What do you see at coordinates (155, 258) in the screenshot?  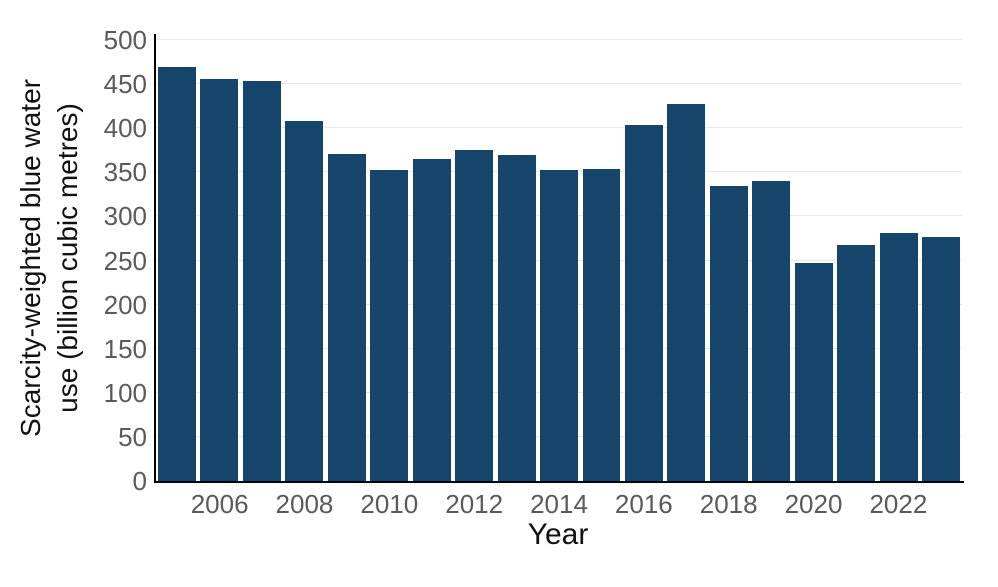 I see `y-axis-spine` at bounding box center [155, 258].